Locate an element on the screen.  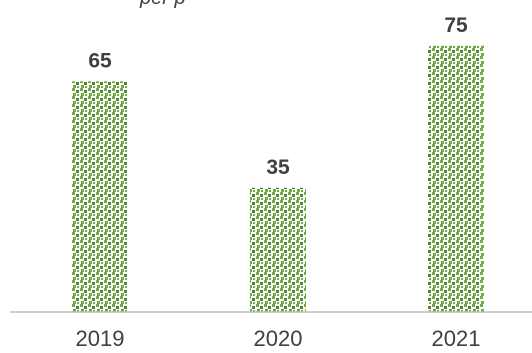
data-label-2020: 35 is located at coordinates (278, 167).